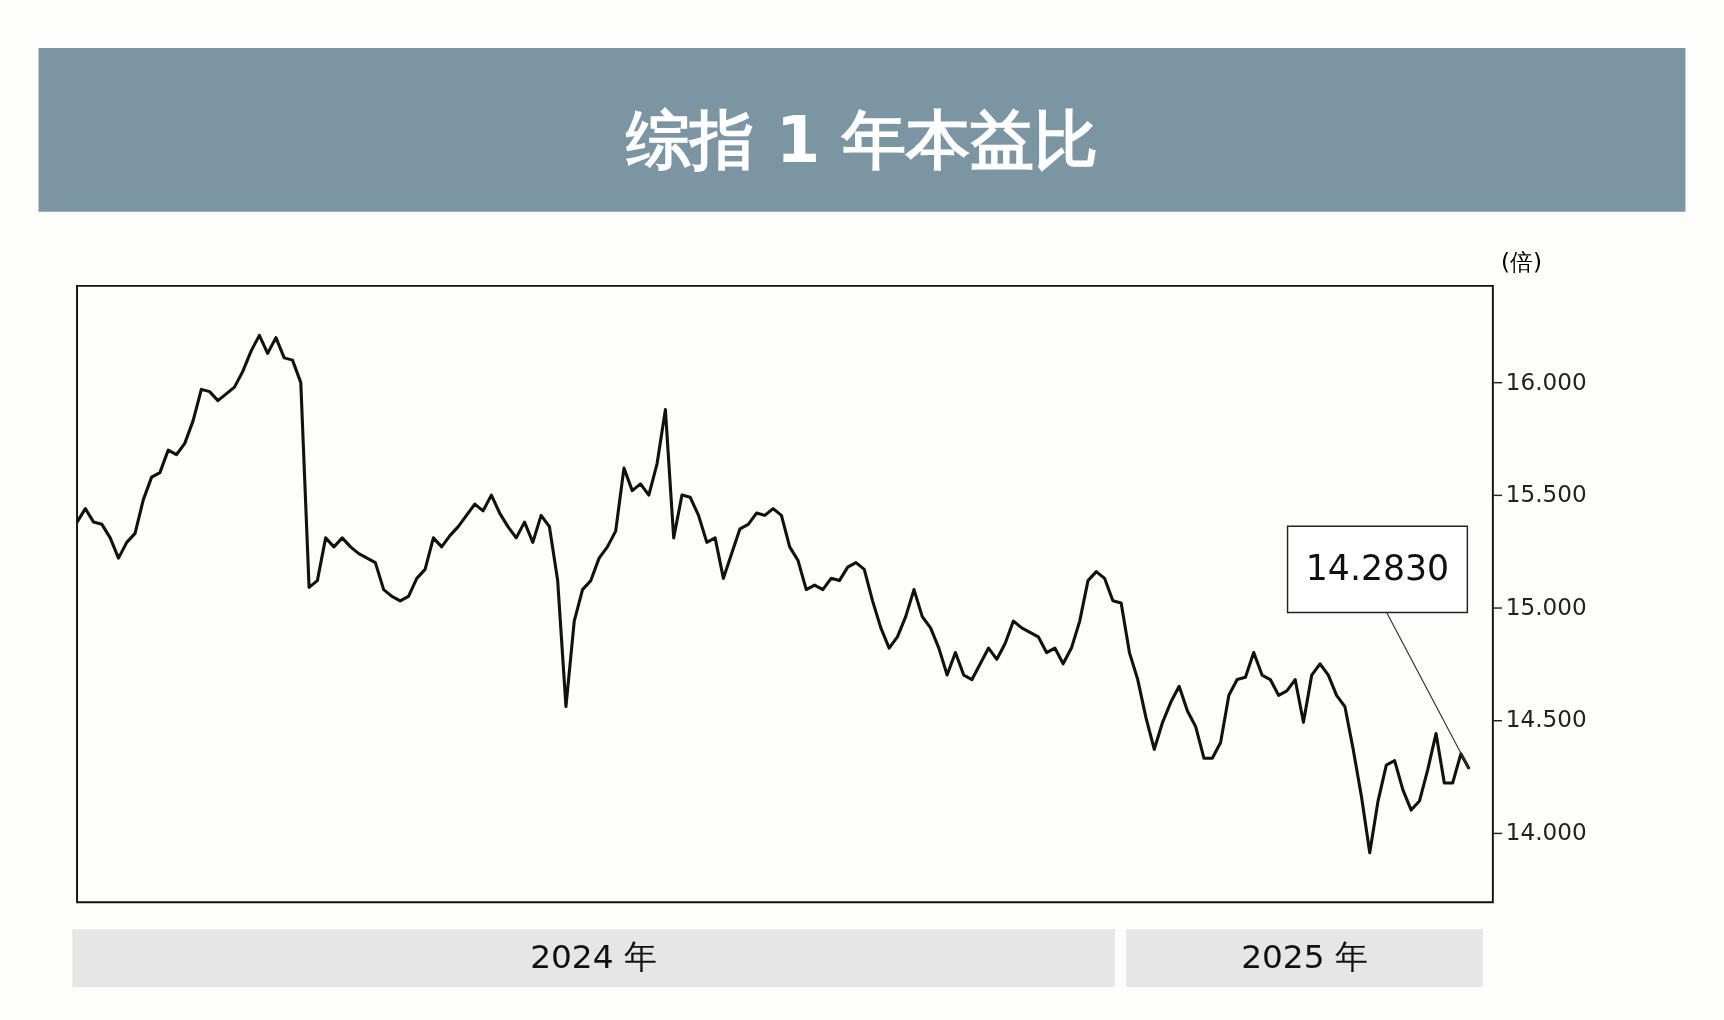 The image size is (1724, 1020). I want to click on text: 2024 年, so click(593, 956).